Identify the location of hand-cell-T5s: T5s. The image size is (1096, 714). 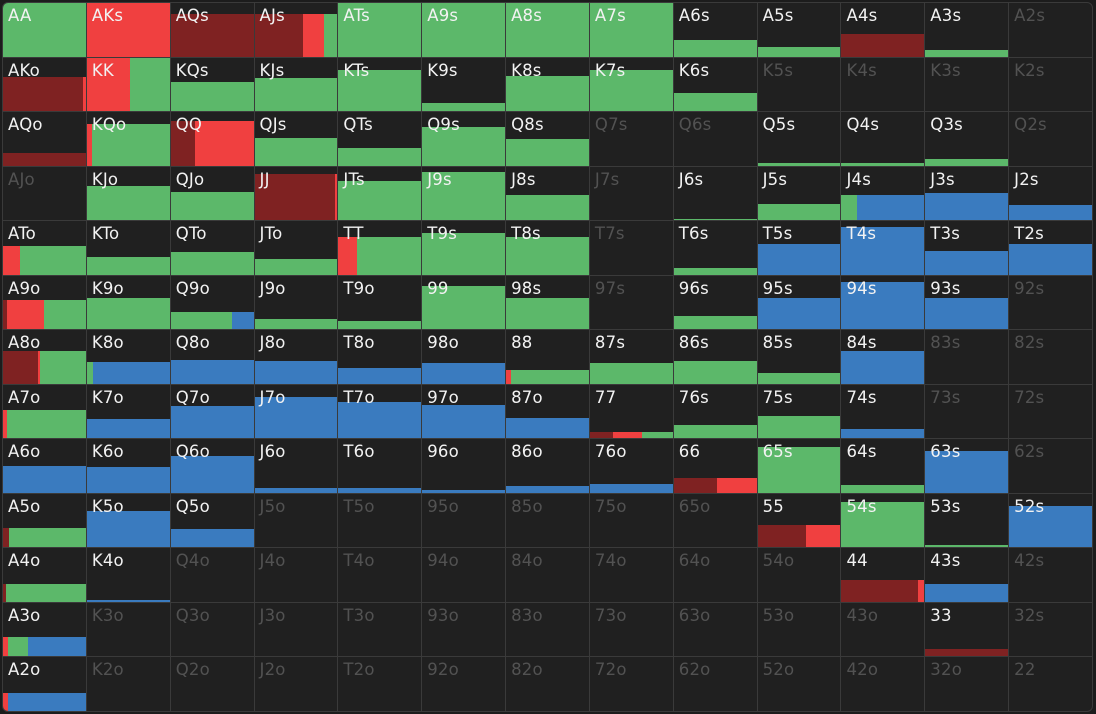
(799, 248).